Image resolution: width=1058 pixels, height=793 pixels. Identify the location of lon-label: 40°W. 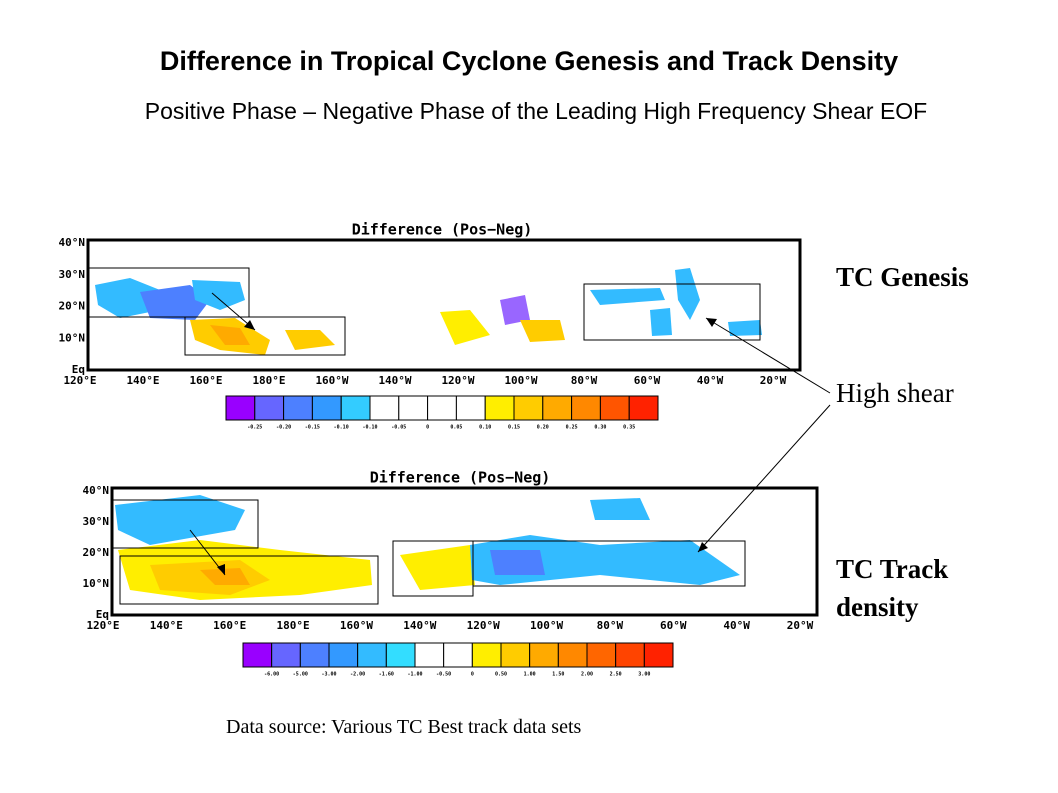
(736, 625).